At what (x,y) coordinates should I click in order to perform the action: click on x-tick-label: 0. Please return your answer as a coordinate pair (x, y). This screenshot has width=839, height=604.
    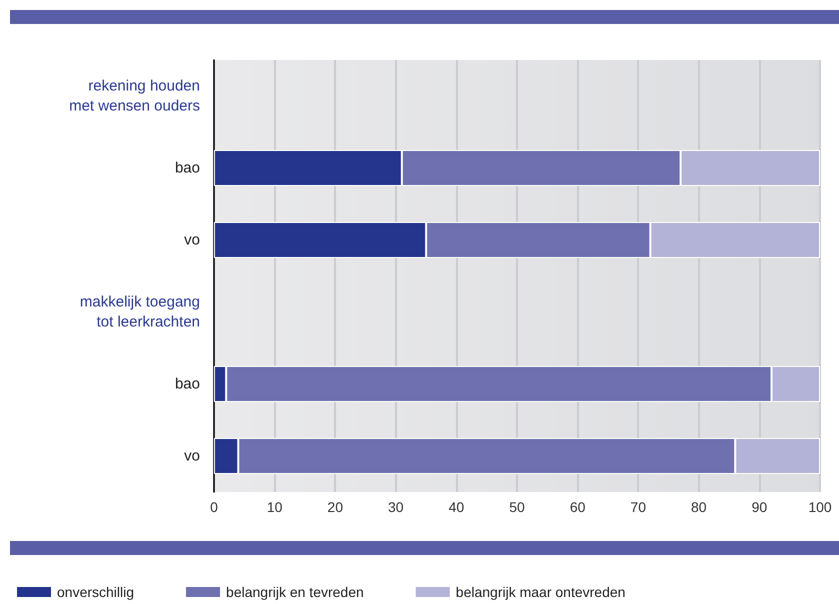
    Looking at the image, I should click on (214, 507).